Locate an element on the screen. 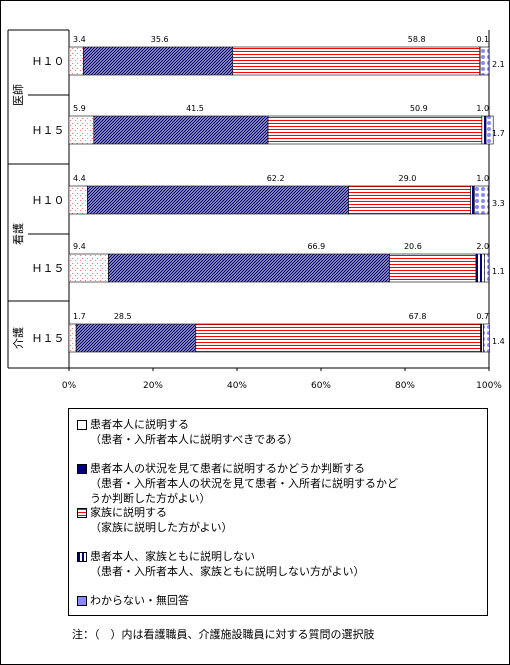 This screenshot has width=510, height=665. data-label: 3.4 is located at coordinates (79, 39).